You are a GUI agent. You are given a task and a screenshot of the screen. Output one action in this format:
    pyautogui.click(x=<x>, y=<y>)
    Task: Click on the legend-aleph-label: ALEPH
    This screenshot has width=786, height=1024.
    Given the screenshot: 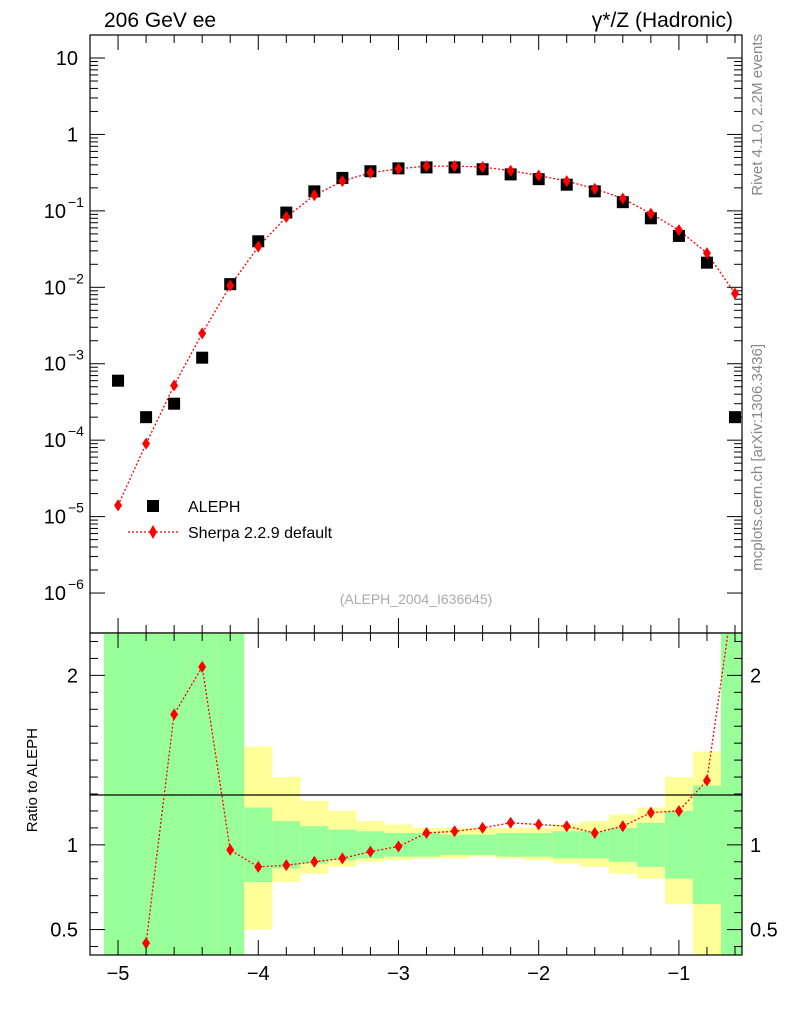 What is the action you would take?
    pyautogui.click(x=214, y=507)
    